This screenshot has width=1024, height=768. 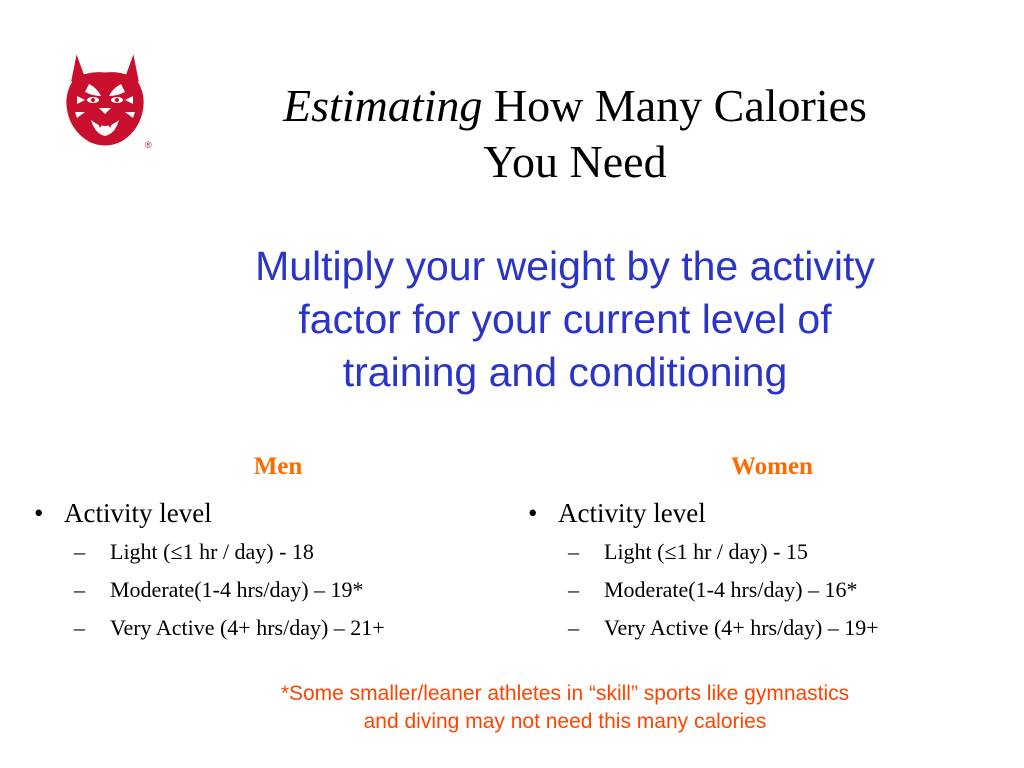 I want to click on list-item: – Very Active (4+ hrs/day) – 21+, so click(x=278, y=628).